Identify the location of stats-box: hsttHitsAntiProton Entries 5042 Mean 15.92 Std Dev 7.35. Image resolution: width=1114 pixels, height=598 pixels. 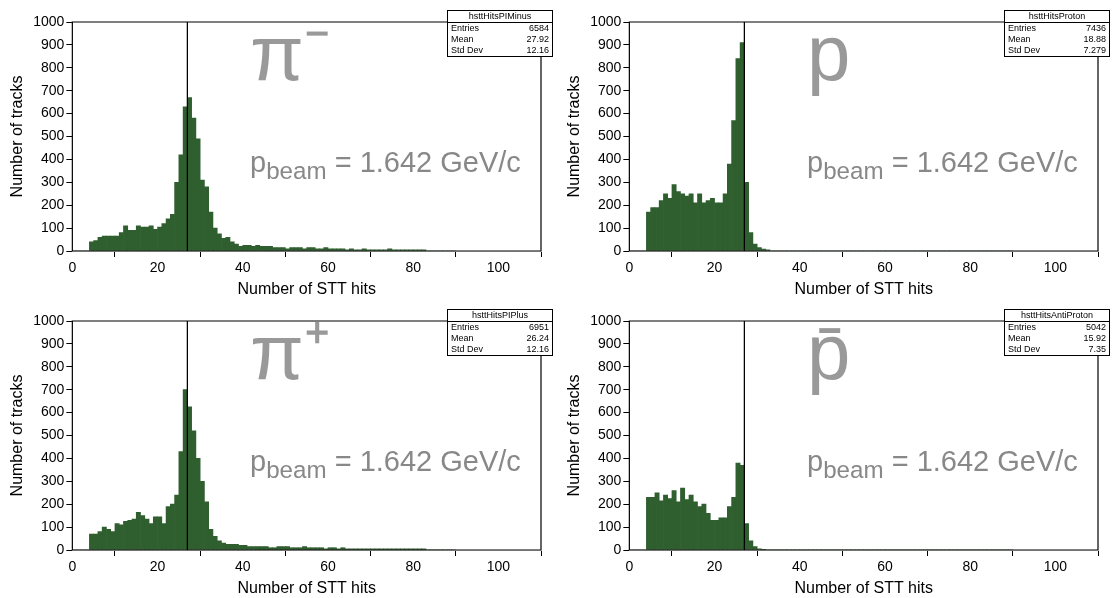
(1057, 332).